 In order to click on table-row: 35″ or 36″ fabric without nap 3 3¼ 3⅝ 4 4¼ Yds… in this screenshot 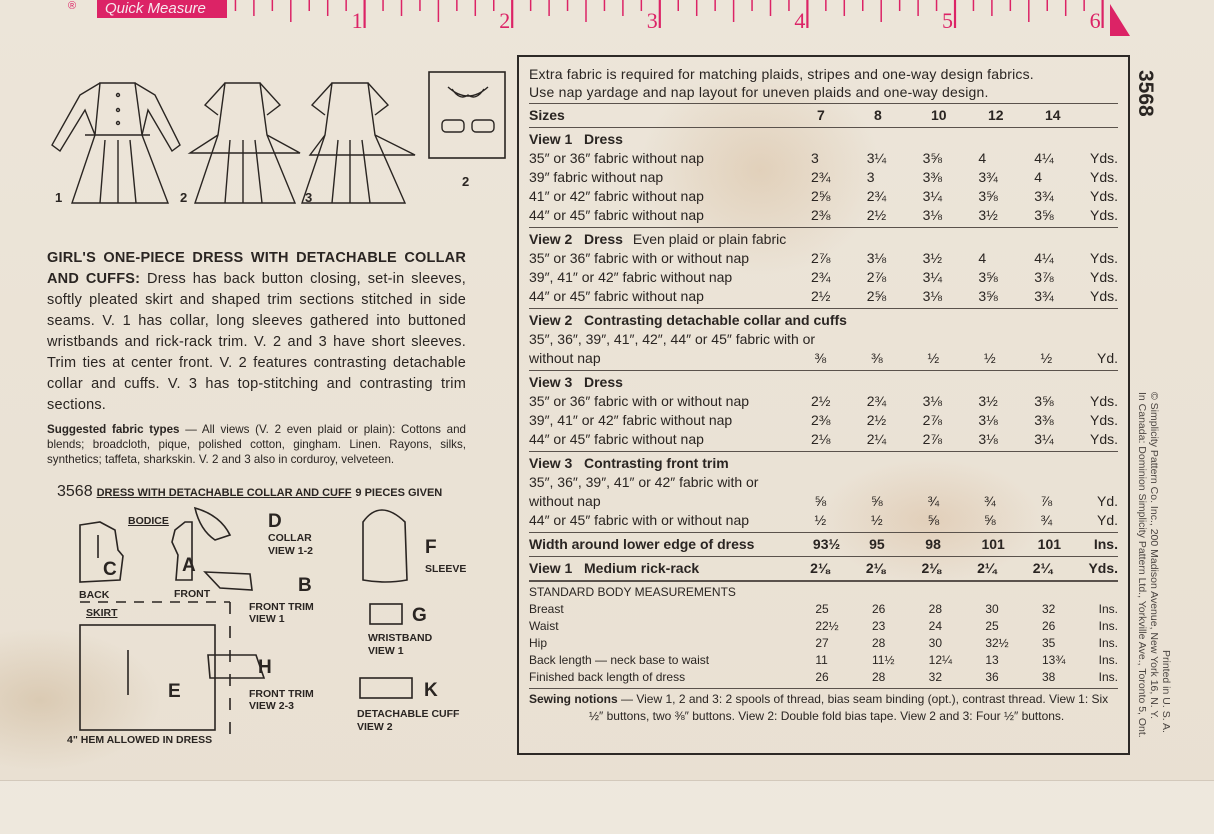, I will do `click(823, 158)`.